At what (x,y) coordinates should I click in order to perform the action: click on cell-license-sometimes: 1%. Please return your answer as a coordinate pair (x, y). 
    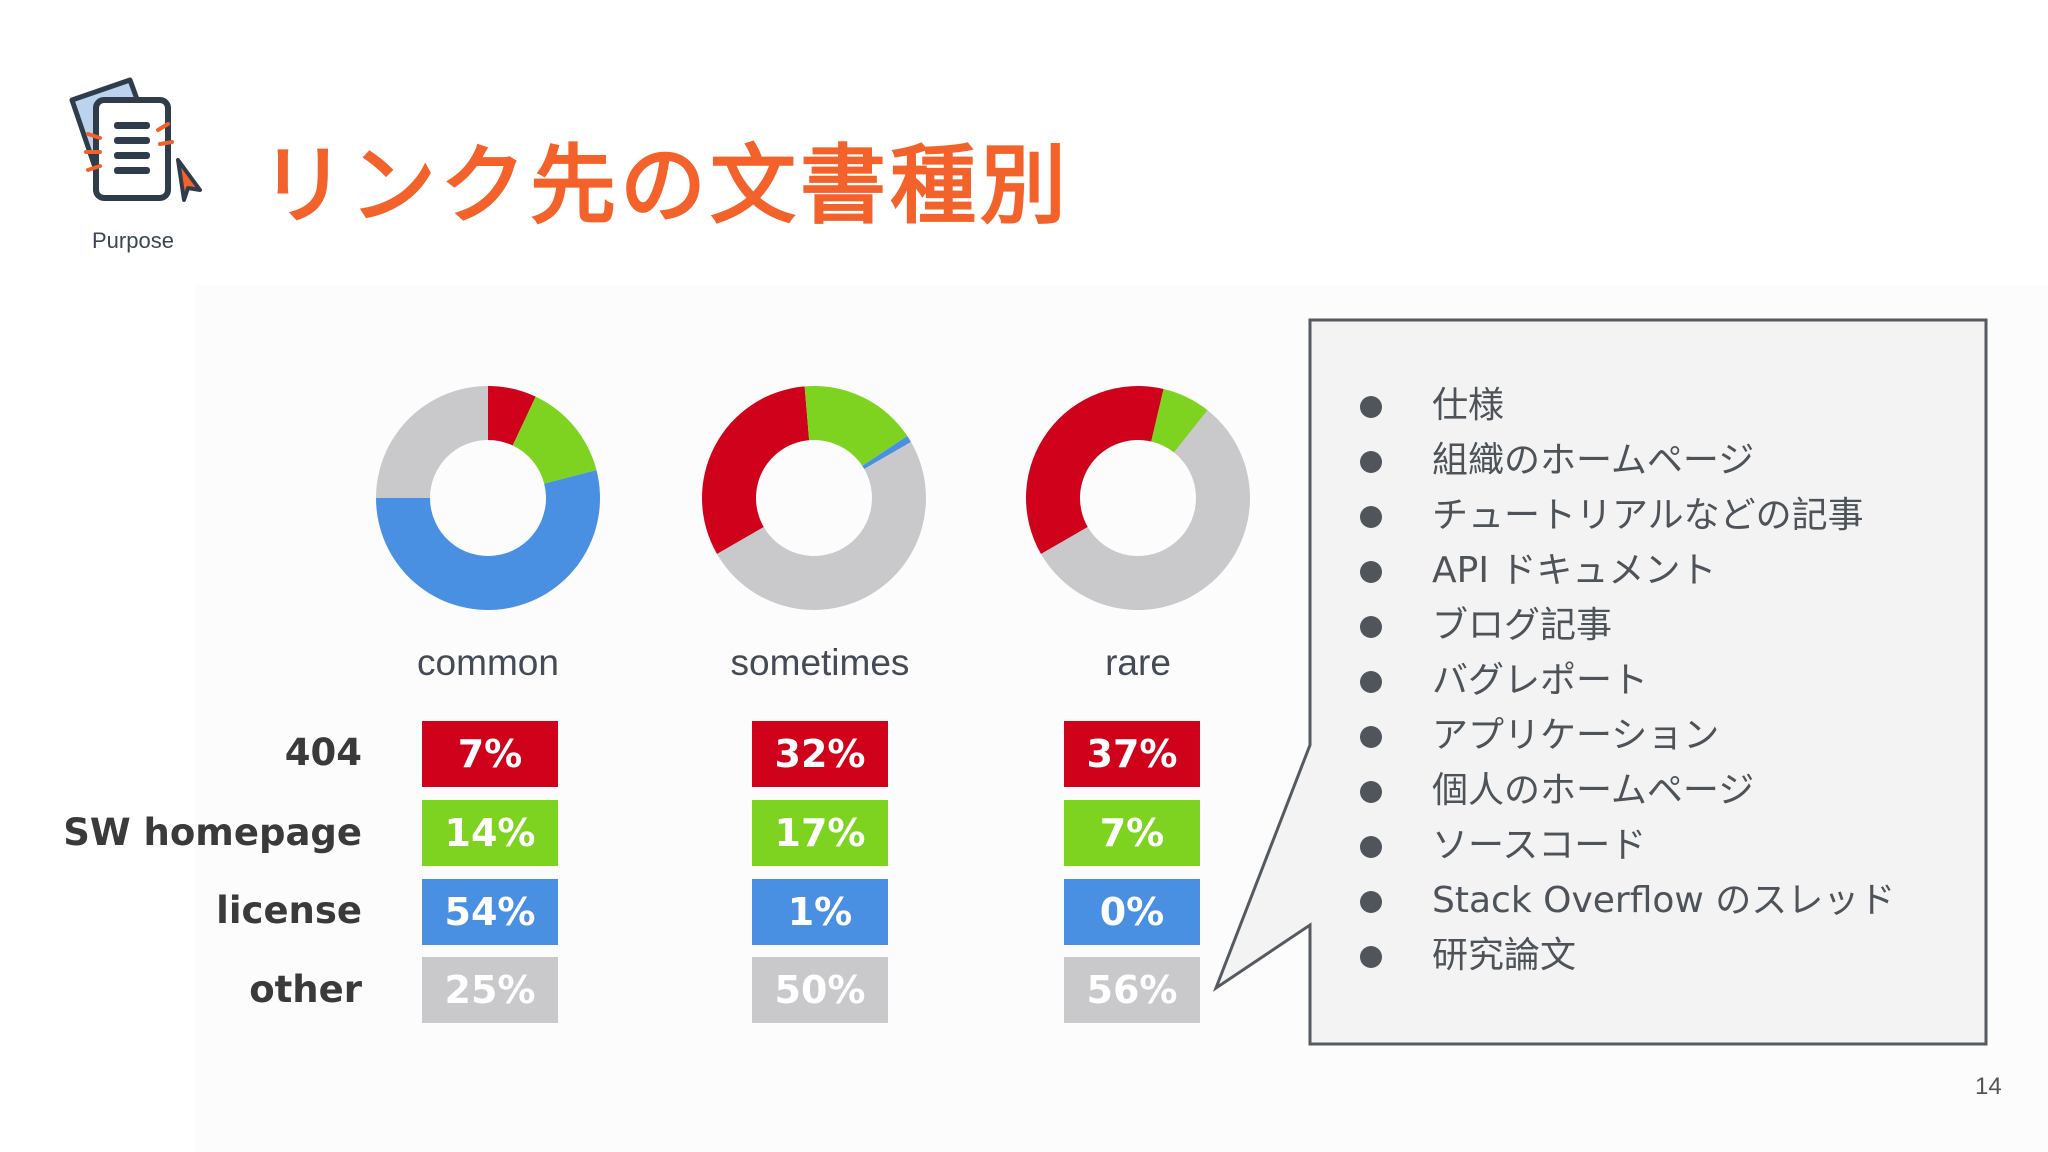
    Looking at the image, I should click on (820, 912).